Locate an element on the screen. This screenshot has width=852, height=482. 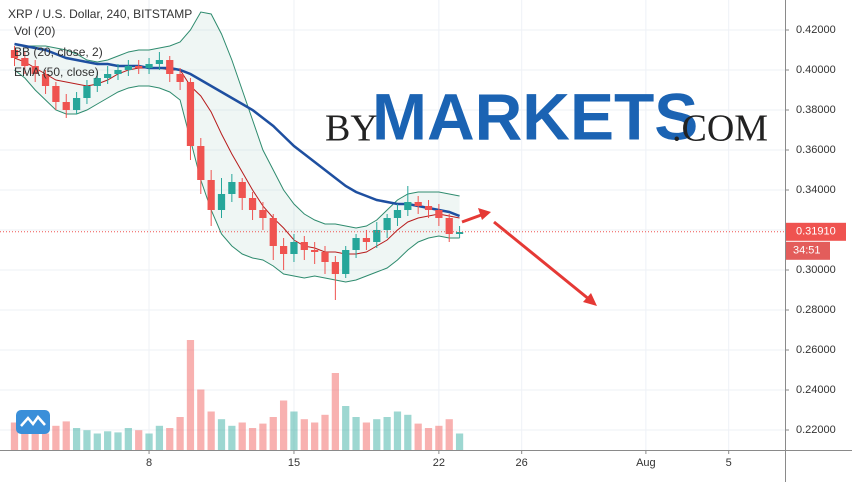
y-tick-label: 0.40000 is located at coordinates (816, 70).